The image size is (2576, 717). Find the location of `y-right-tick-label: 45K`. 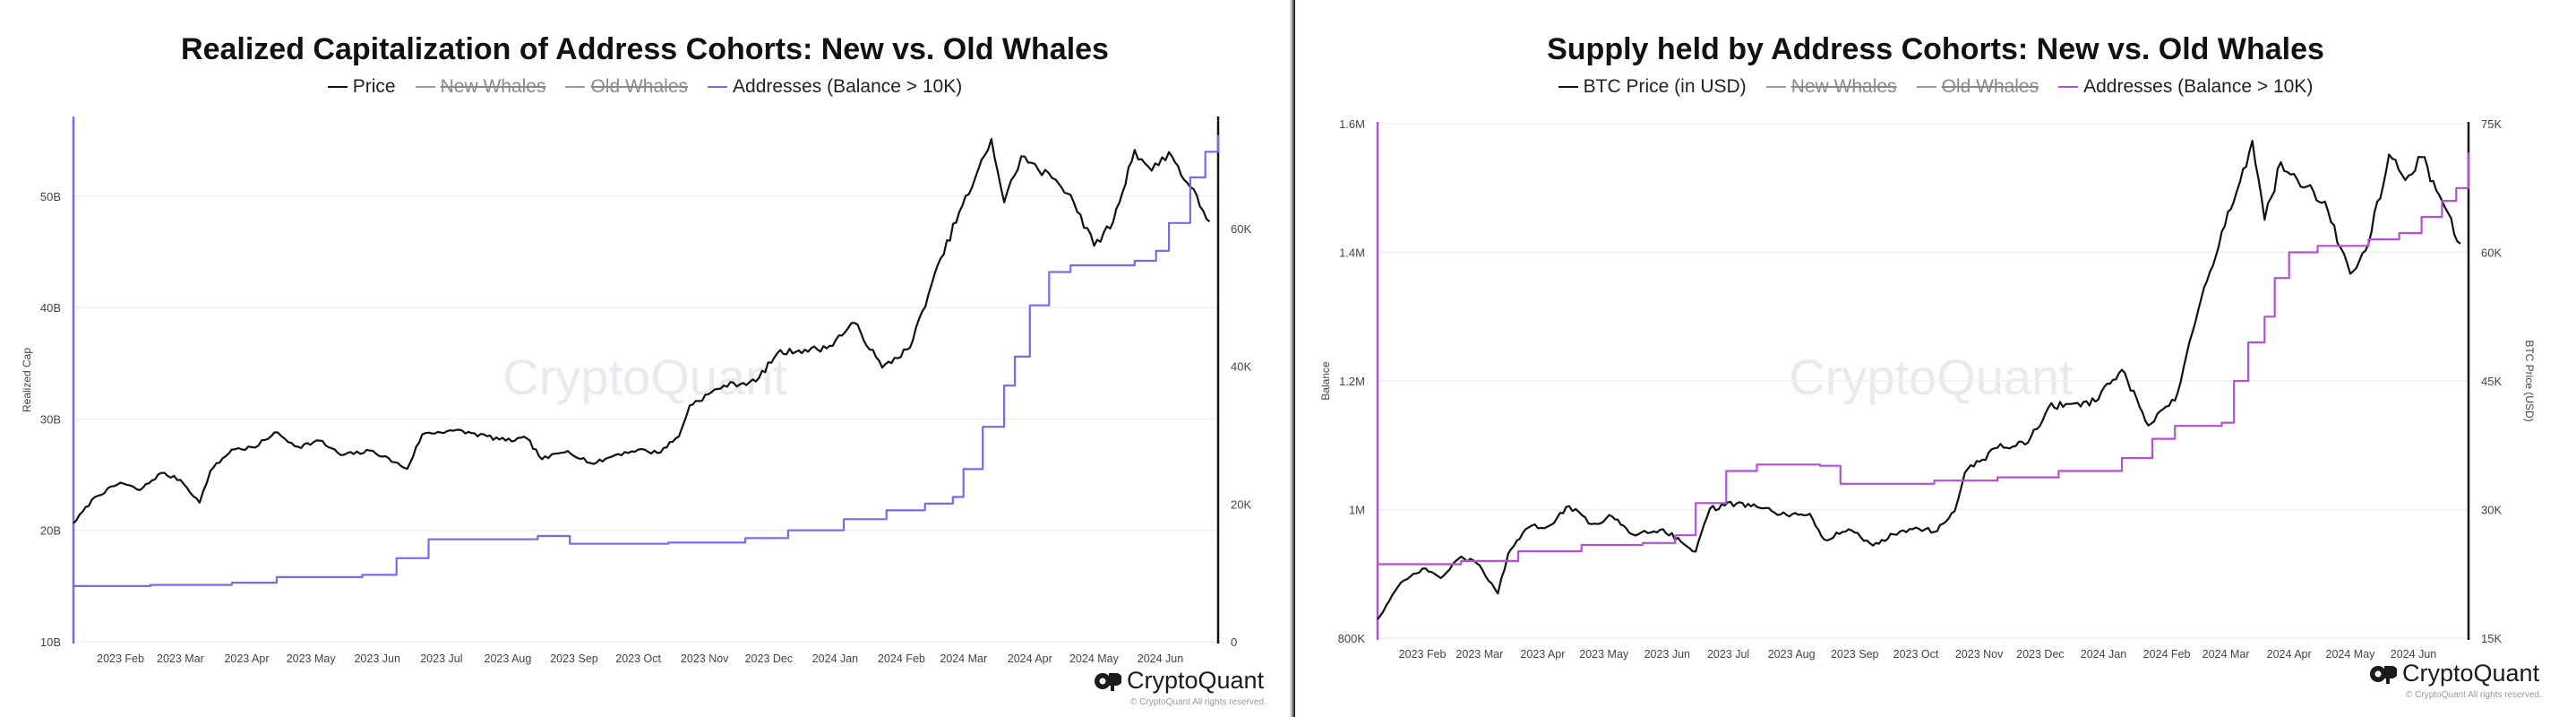

y-right-tick-label: 45K is located at coordinates (2491, 381).